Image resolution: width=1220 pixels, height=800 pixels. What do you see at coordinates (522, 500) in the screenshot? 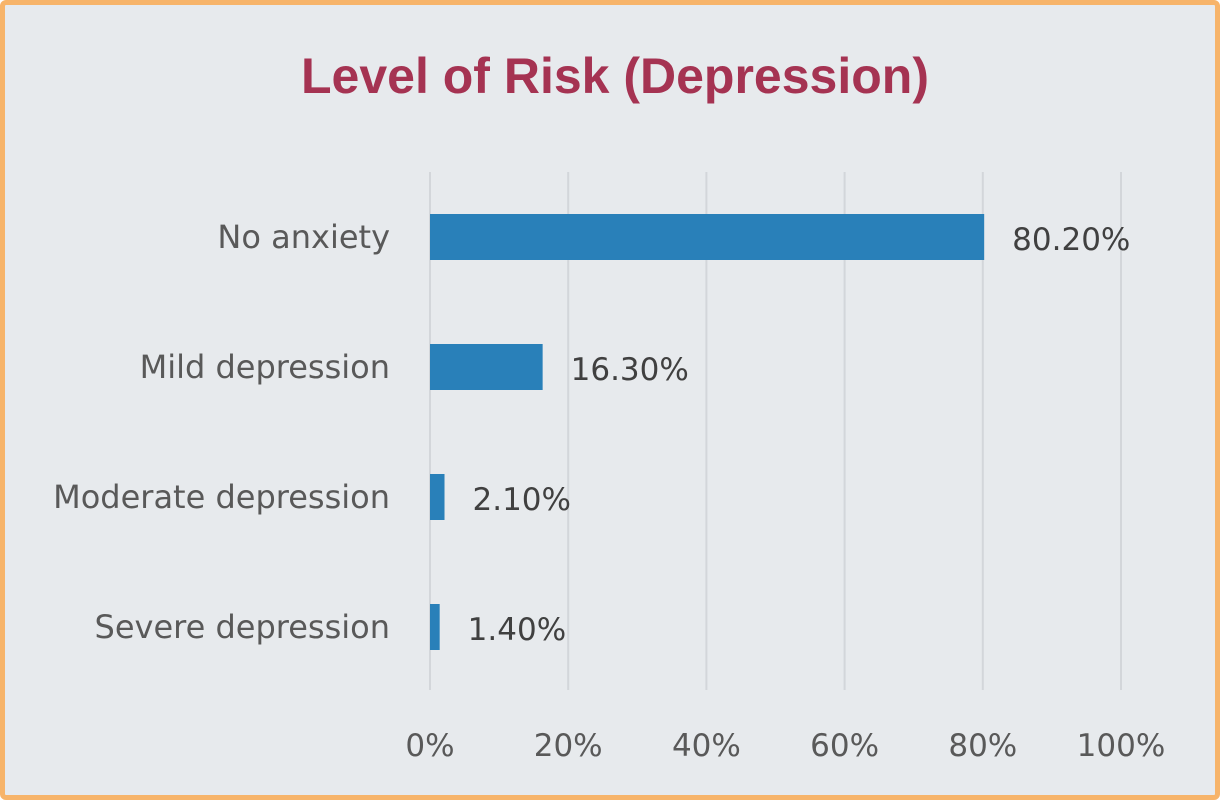
I see `data-label: 2.10%` at bounding box center [522, 500].